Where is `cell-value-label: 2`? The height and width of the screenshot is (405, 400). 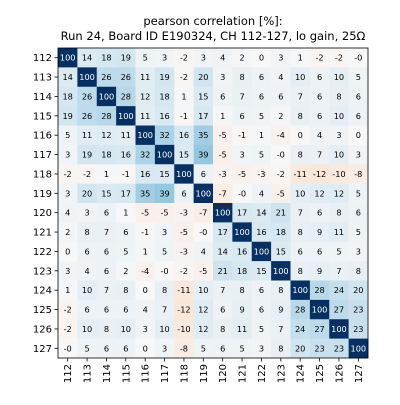
cell-value-label: 2 is located at coordinates (125, 271).